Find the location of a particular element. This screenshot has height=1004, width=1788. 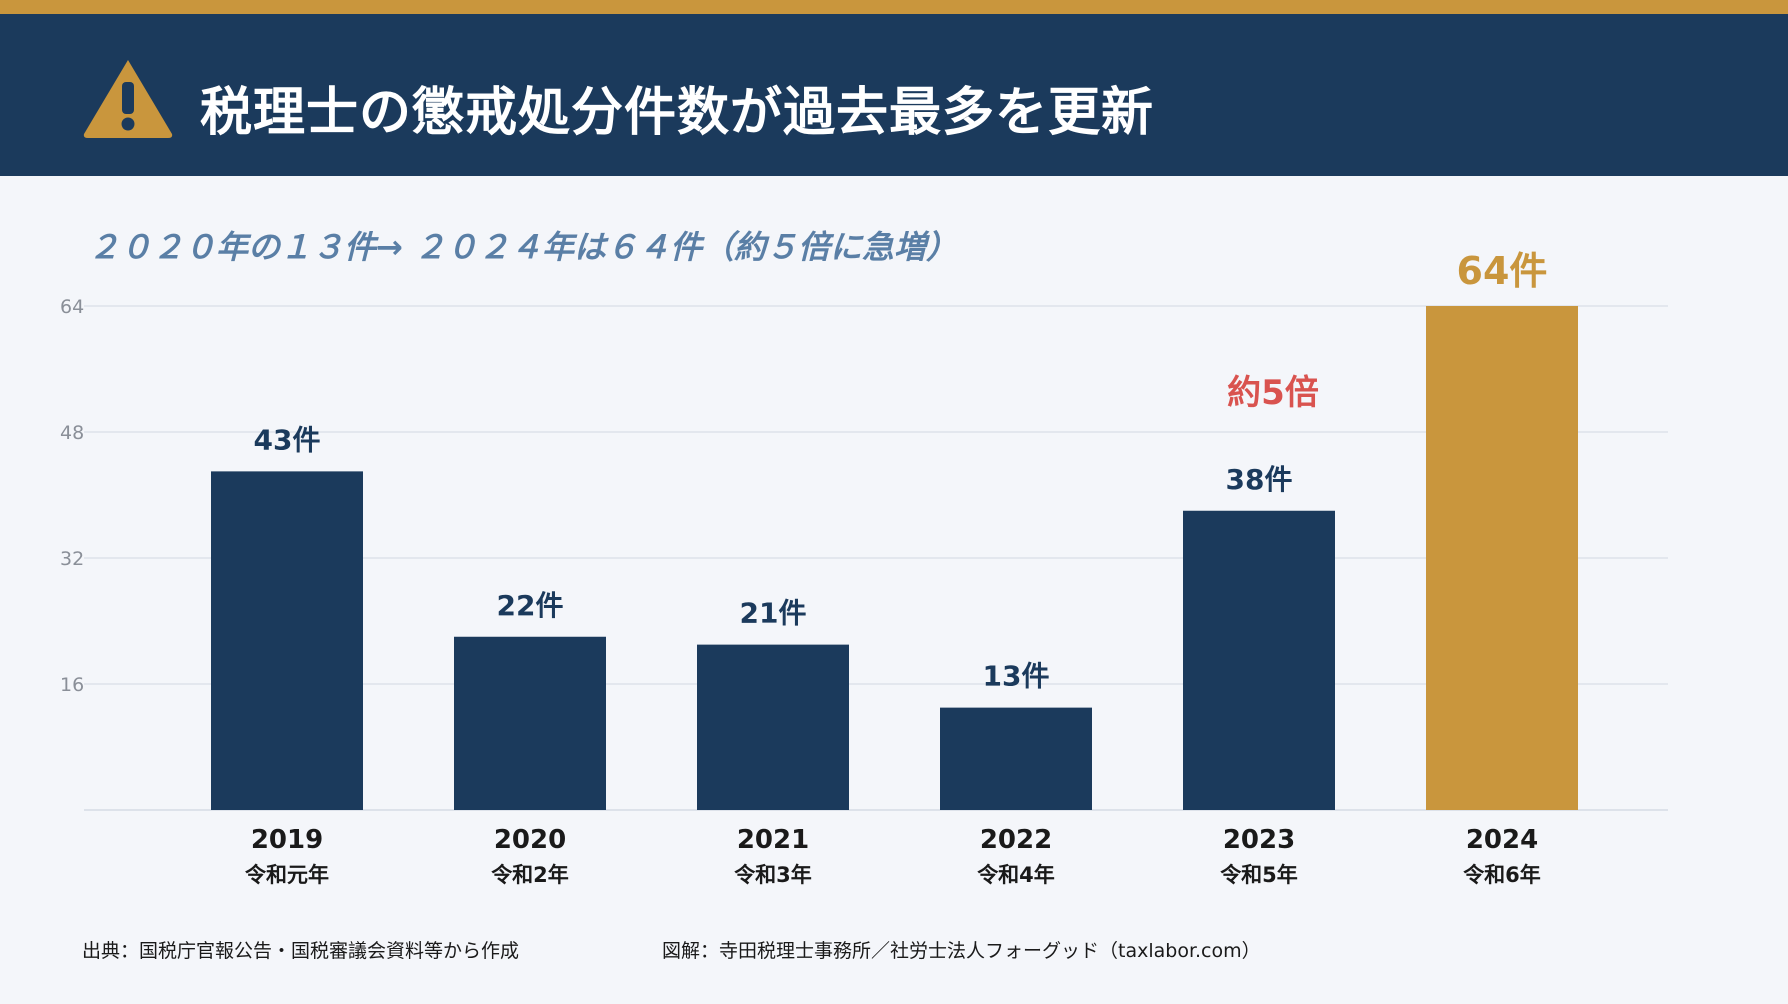

bar-2024 is located at coordinates (1502, 558).